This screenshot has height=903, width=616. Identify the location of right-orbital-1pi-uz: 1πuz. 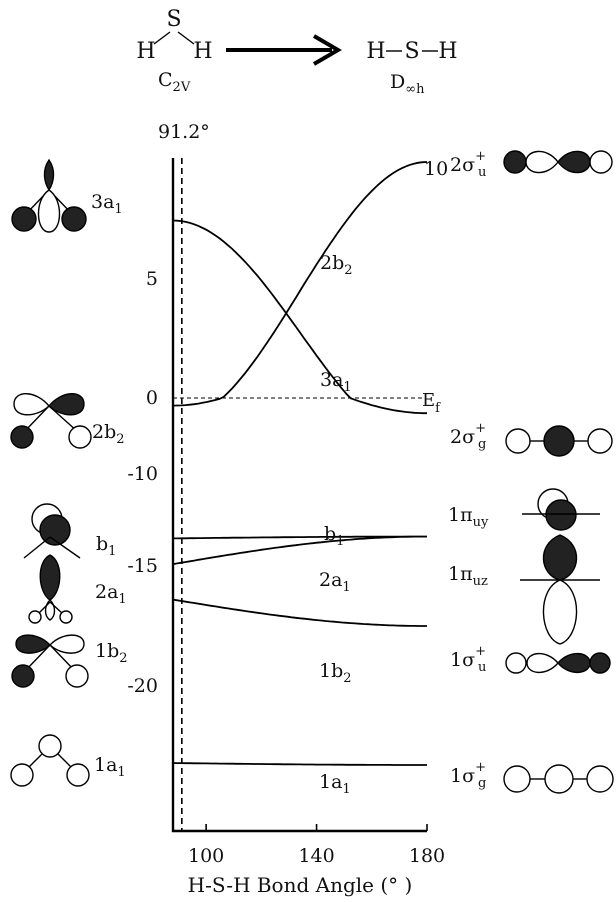
(524, 589).